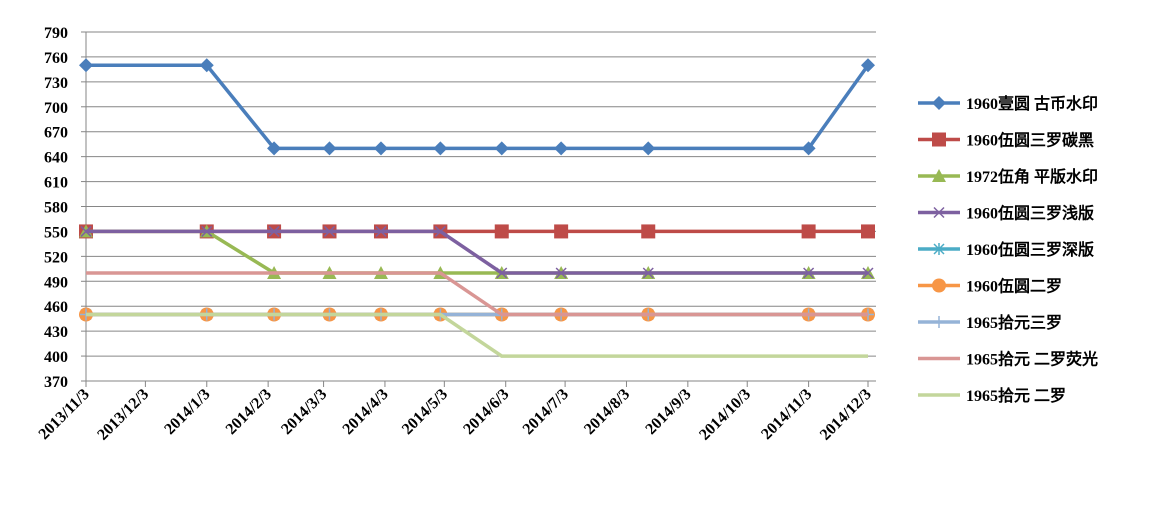  I want to click on x-tick-label: 2014/3/3, so click(304, 412).